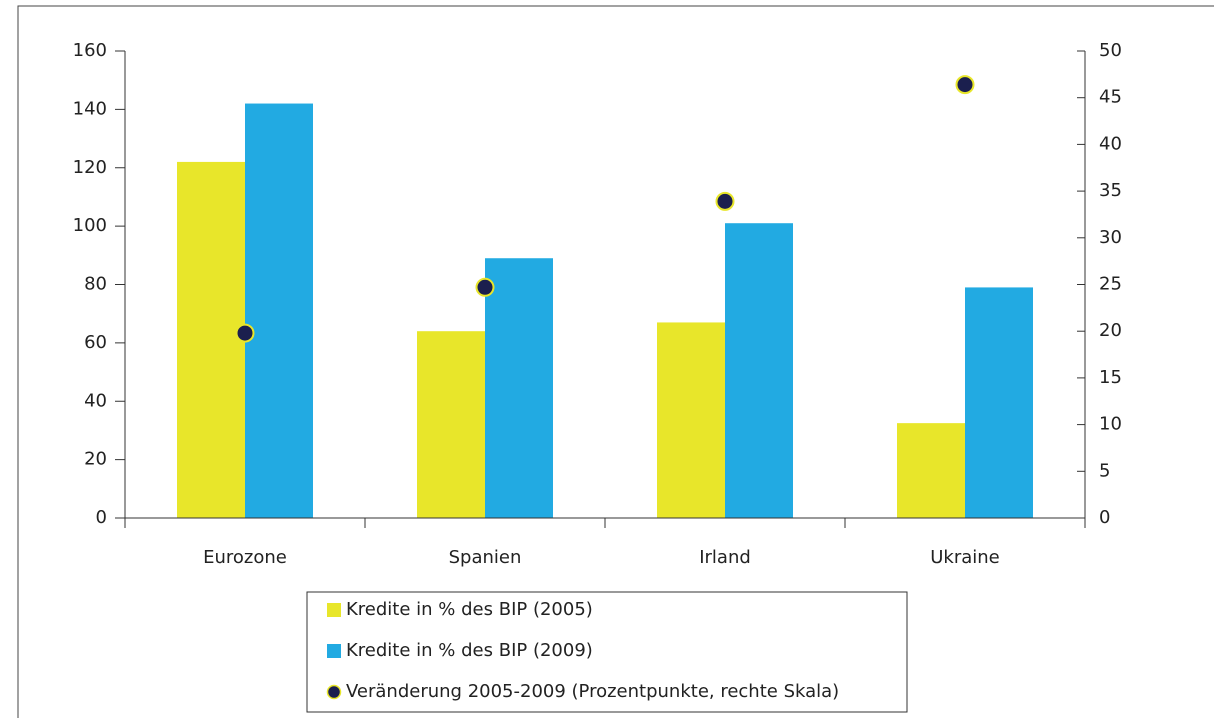 This screenshot has width=1214, height=718. I want to click on x-tick-label: Spanien, so click(485, 557).